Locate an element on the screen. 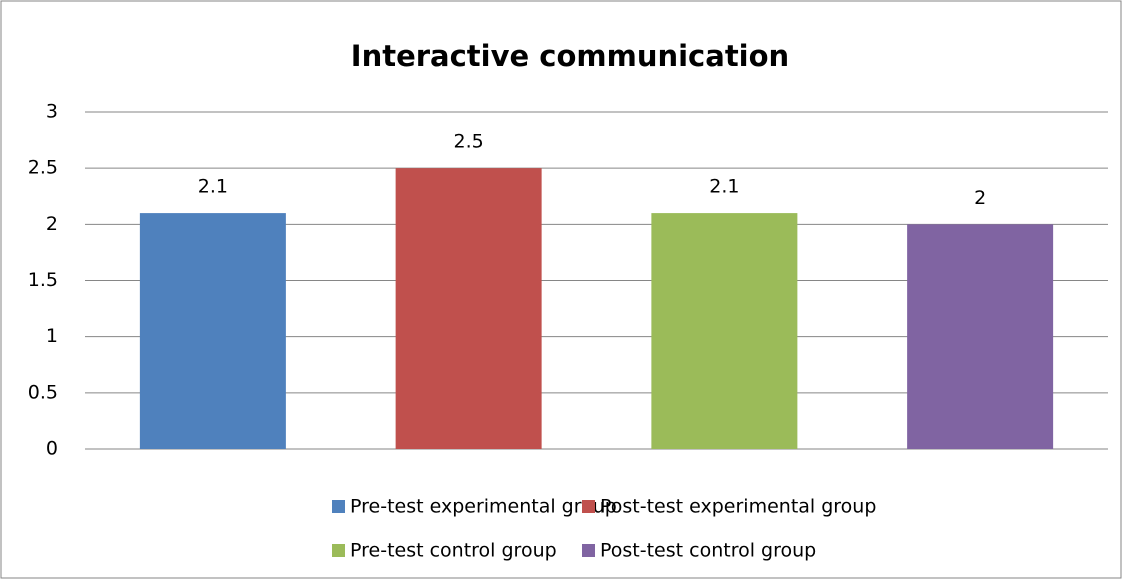 This screenshot has height=580, width=1123. legend-label: Post-test control group is located at coordinates (708, 551).